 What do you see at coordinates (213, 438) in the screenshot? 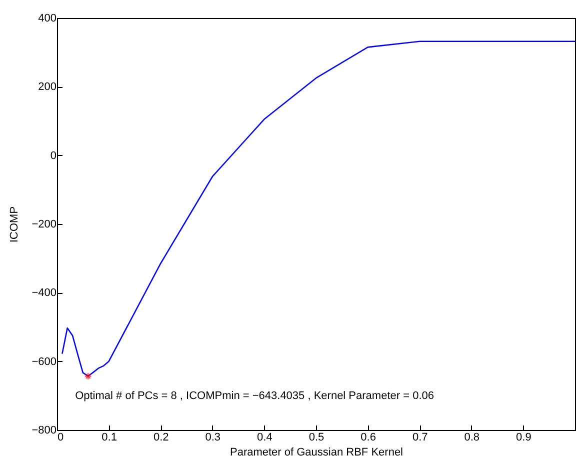
I see `x-tick-label: 0.3` at bounding box center [213, 438].